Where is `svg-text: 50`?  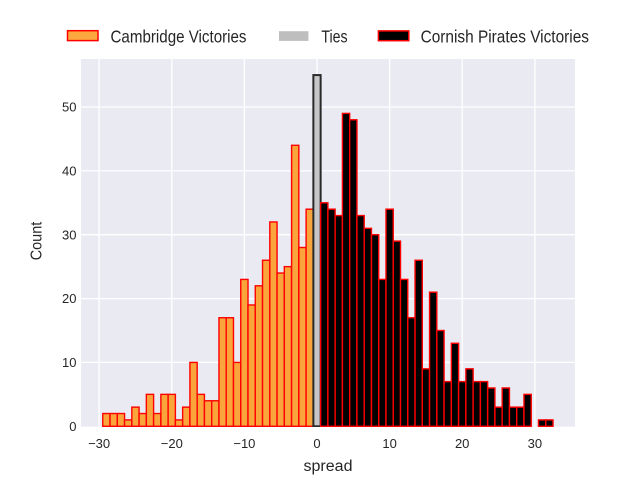 svg-text: 50 is located at coordinates (69, 107).